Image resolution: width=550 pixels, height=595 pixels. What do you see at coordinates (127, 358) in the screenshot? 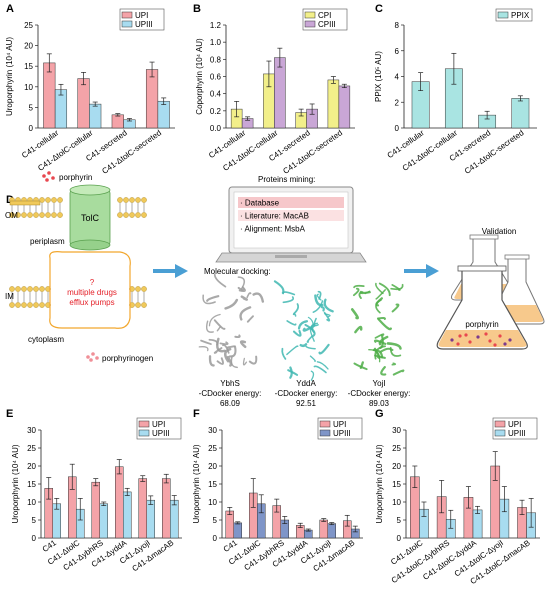
I see `porphyrinogen-label: porphyrinogen` at bounding box center [127, 358].